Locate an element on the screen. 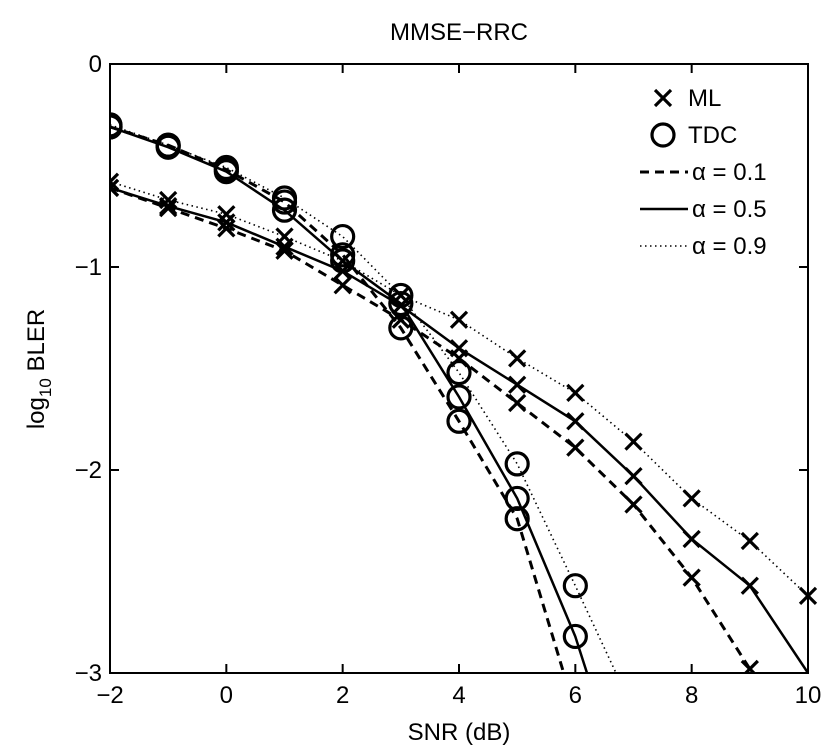  x-tick-label: 10 is located at coordinates (808, 695).